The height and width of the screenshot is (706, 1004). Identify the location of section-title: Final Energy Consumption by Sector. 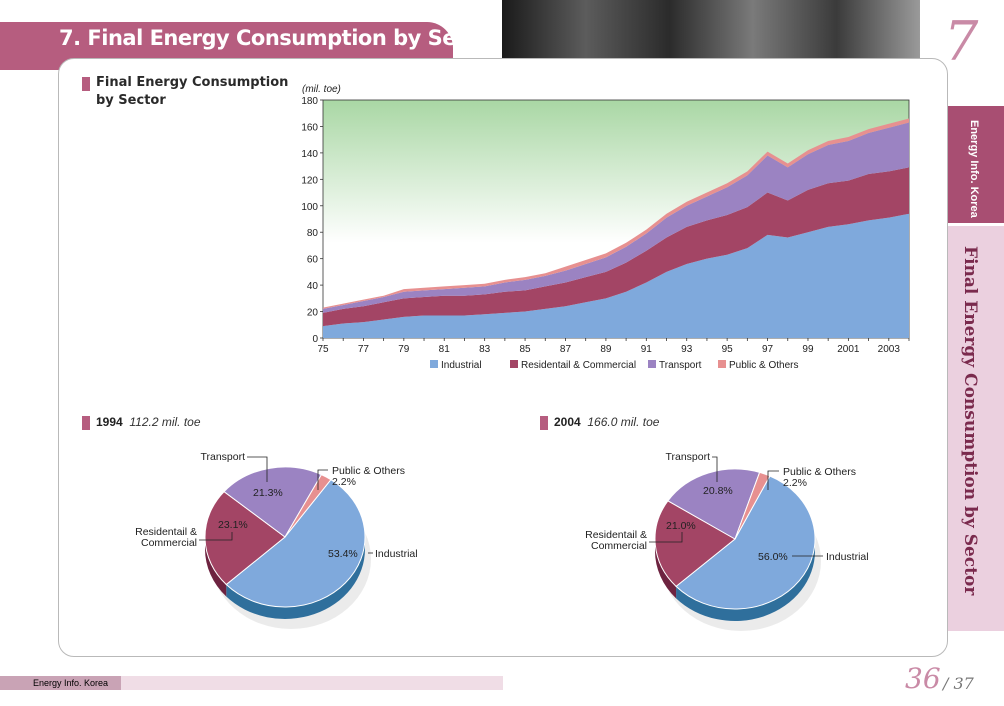
(192, 92).